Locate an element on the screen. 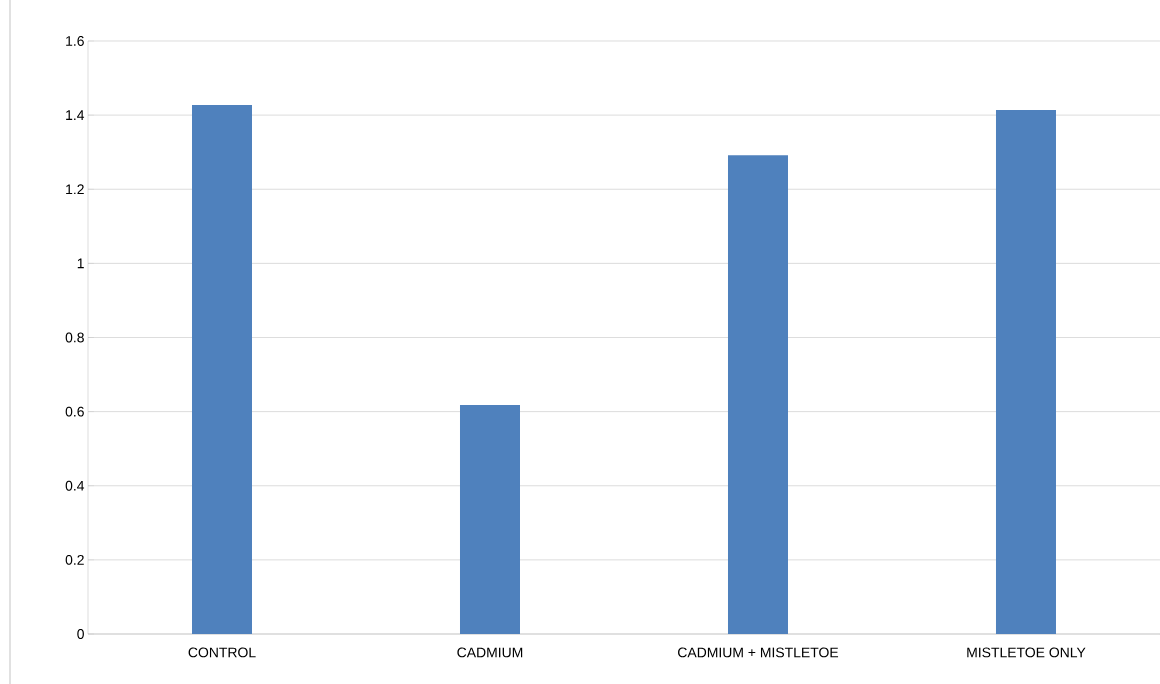 The width and height of the screenshot is (1160, 684). y-tick-label: 0.4 is located at coordinates (75, 485).